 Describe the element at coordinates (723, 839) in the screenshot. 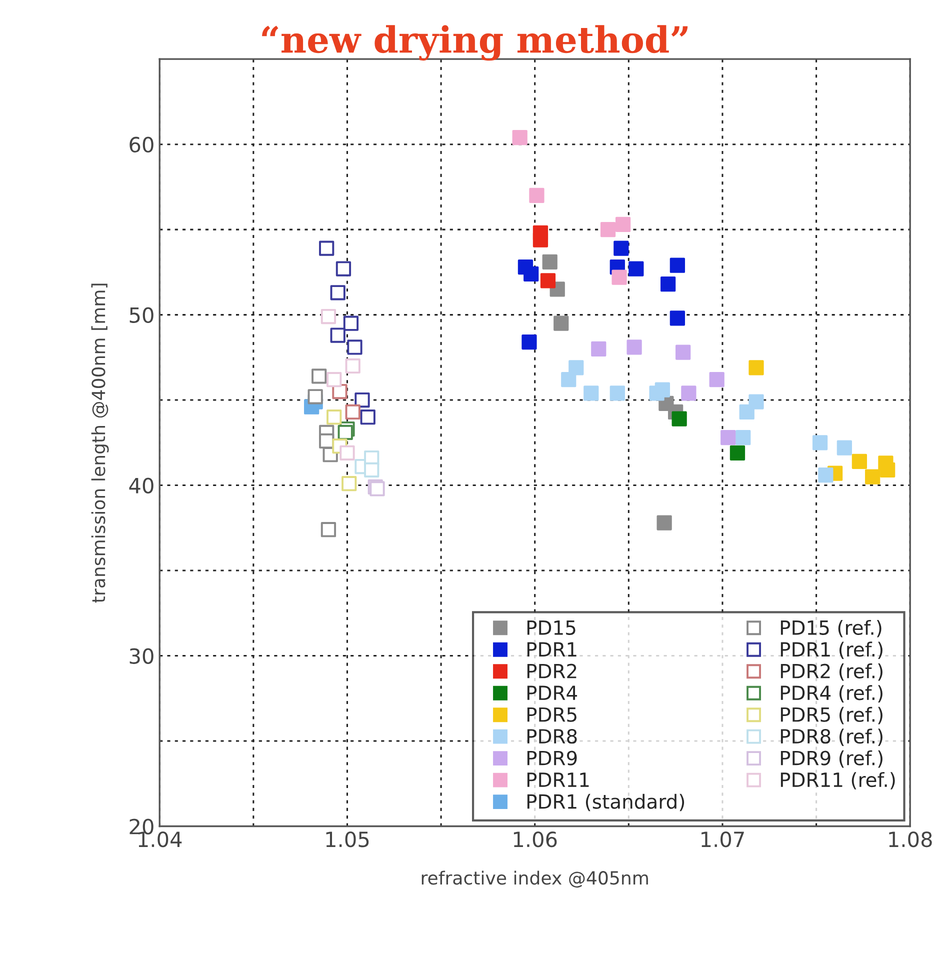

I see `x-tick-label: 1.07` at that location.